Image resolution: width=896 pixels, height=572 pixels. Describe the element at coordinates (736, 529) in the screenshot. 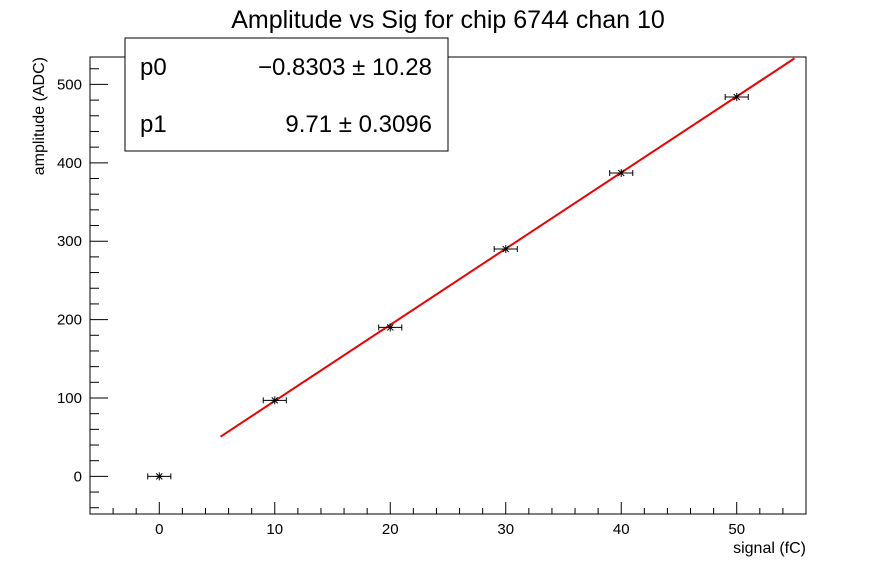

I see `x-tick-label: 50` at that location.